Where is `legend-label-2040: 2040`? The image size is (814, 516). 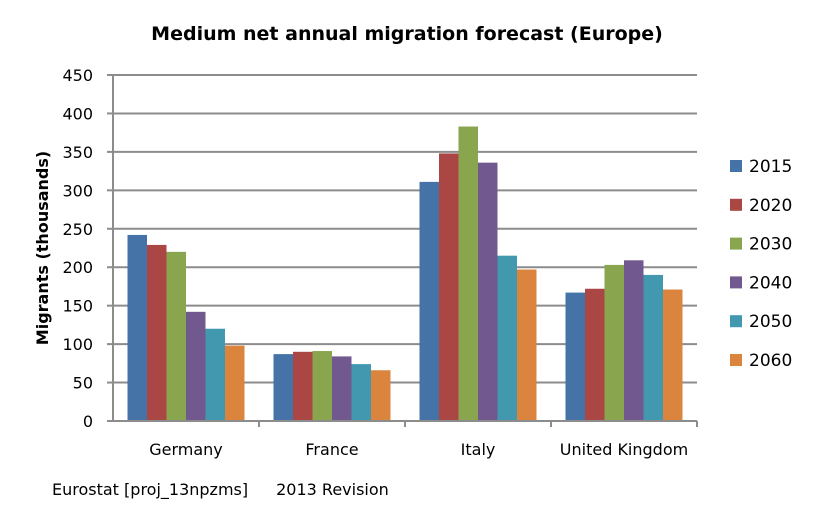
legend-label-2040: 2040 is located at coordinates (770, 283).